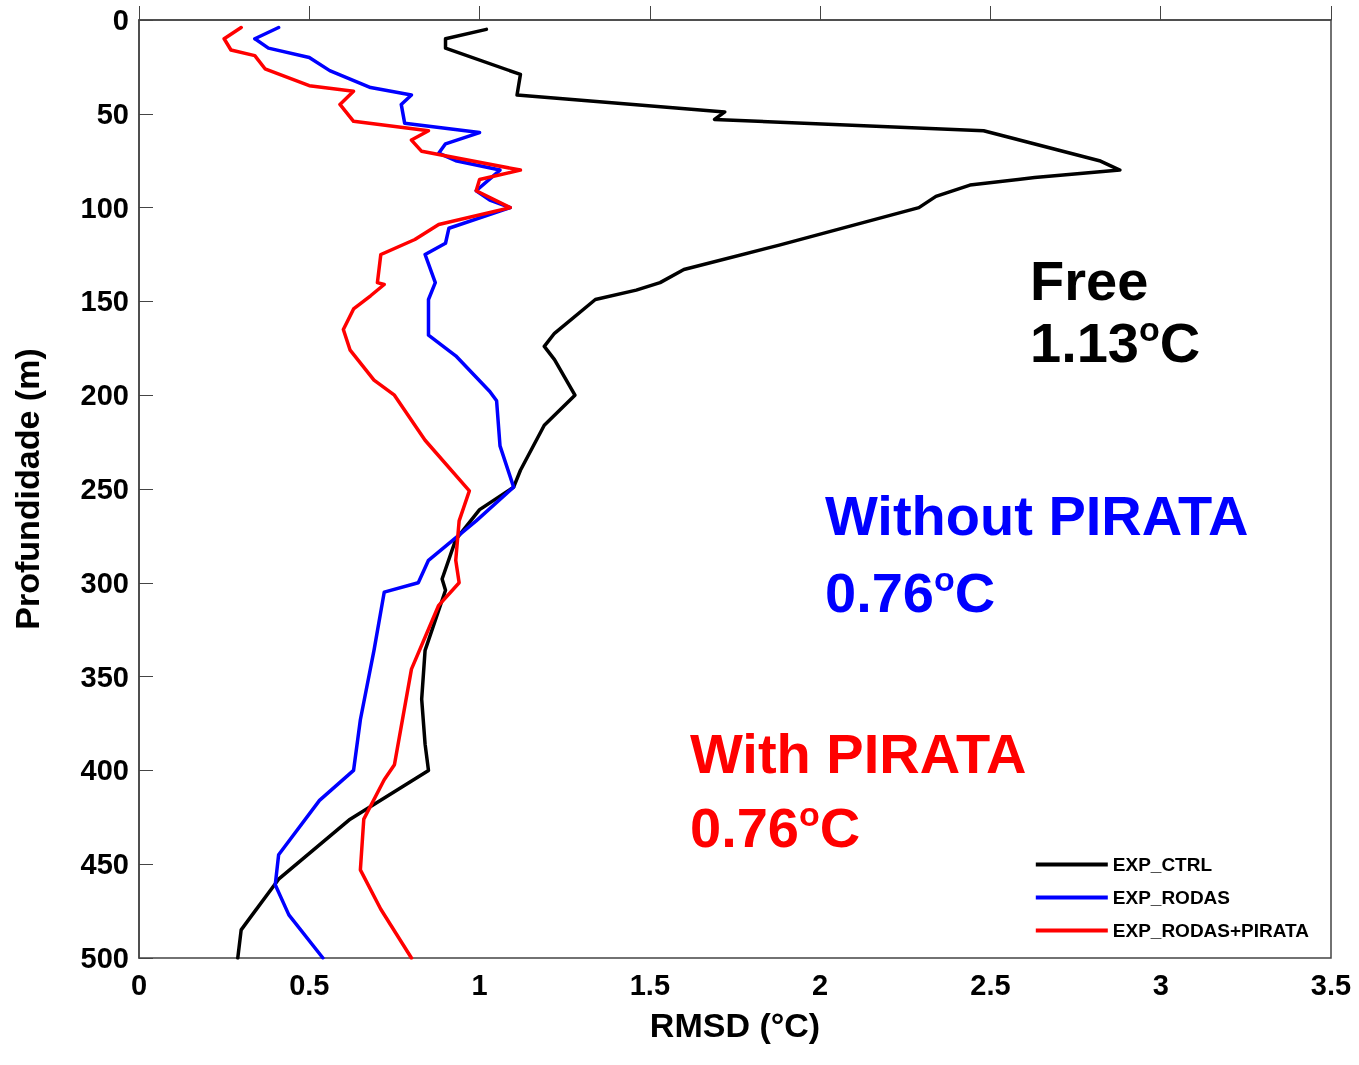 The width and height of the screenshot is (1359, 1065). Describe the element at coordinates (1211, 930) in the screenshot. I see `legend-label: EXP_RODAS+PIRATA` at that location.